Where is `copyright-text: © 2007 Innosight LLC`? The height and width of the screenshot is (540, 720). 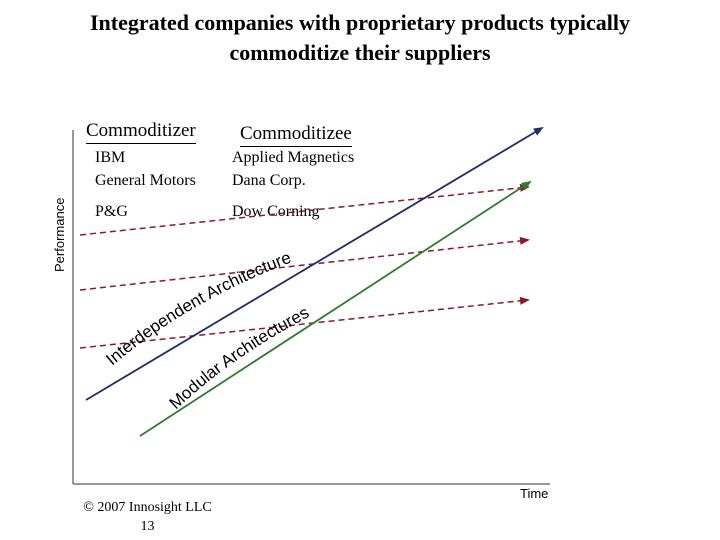
copyright-text: © 2007 Innosight LLC is located at coordinates (147, 507).